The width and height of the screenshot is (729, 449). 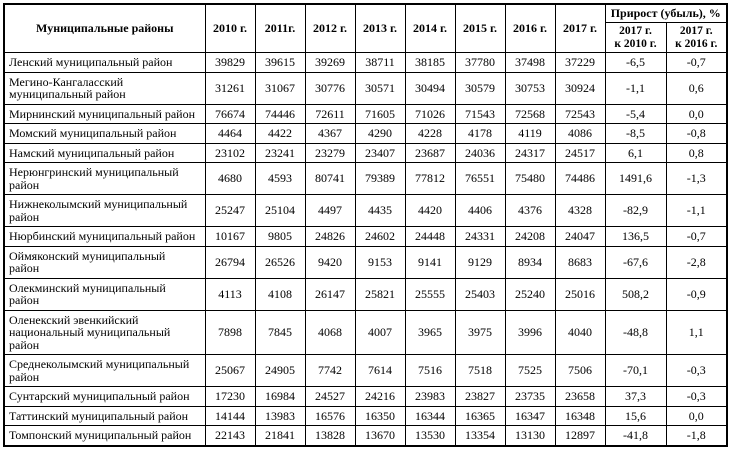 What do you see at coordinates (230, 152) in the screenshot?
I see `year-value-cell: 23102` at bounding box center [230, 152].